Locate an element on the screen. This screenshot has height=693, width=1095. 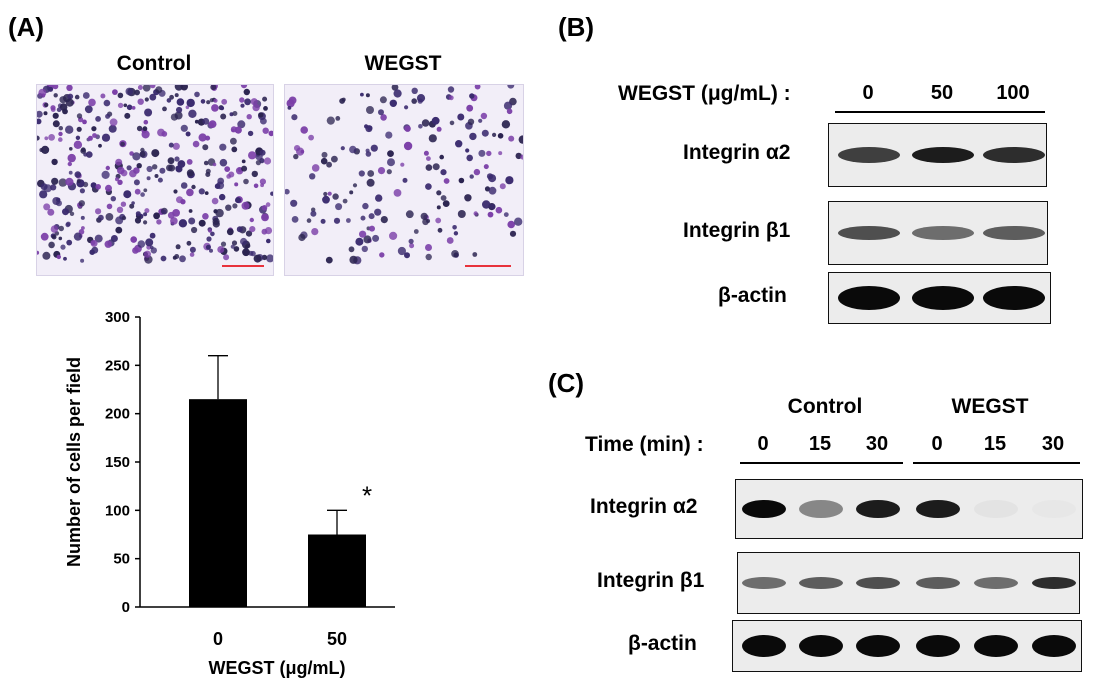
lane-label: 0 is located at coordinates (868, 93).